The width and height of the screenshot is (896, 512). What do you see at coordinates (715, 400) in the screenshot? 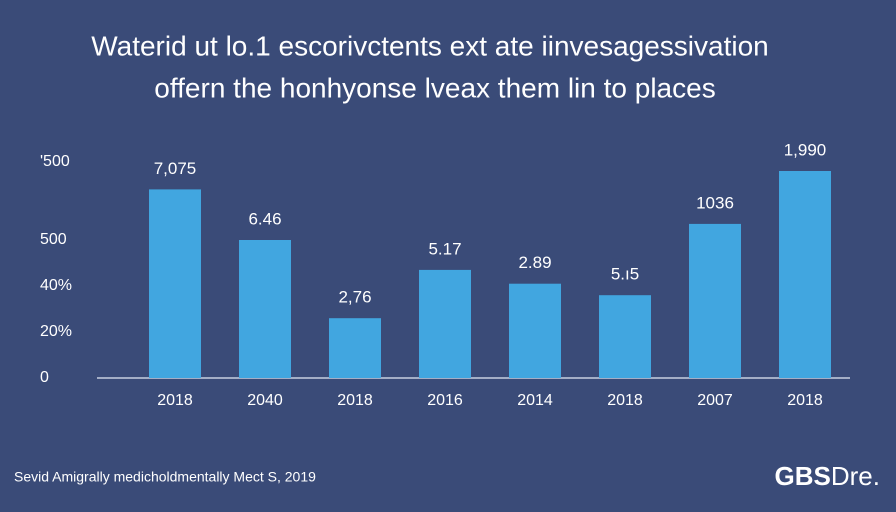
I see `x-tick-label: 2007` at bounding box center [715, 400].